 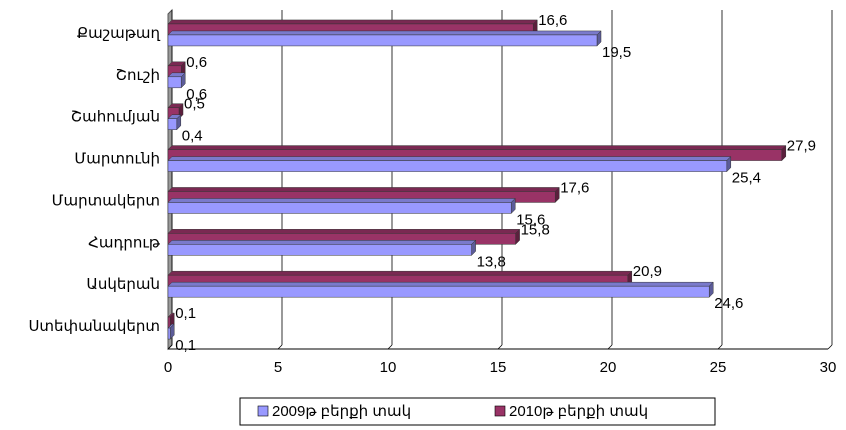 What do you see at coordinates (341, 411) in the screenshot?
I see `legend-label: 2009թ բերքի տակ` at bounding box center [341, 411].